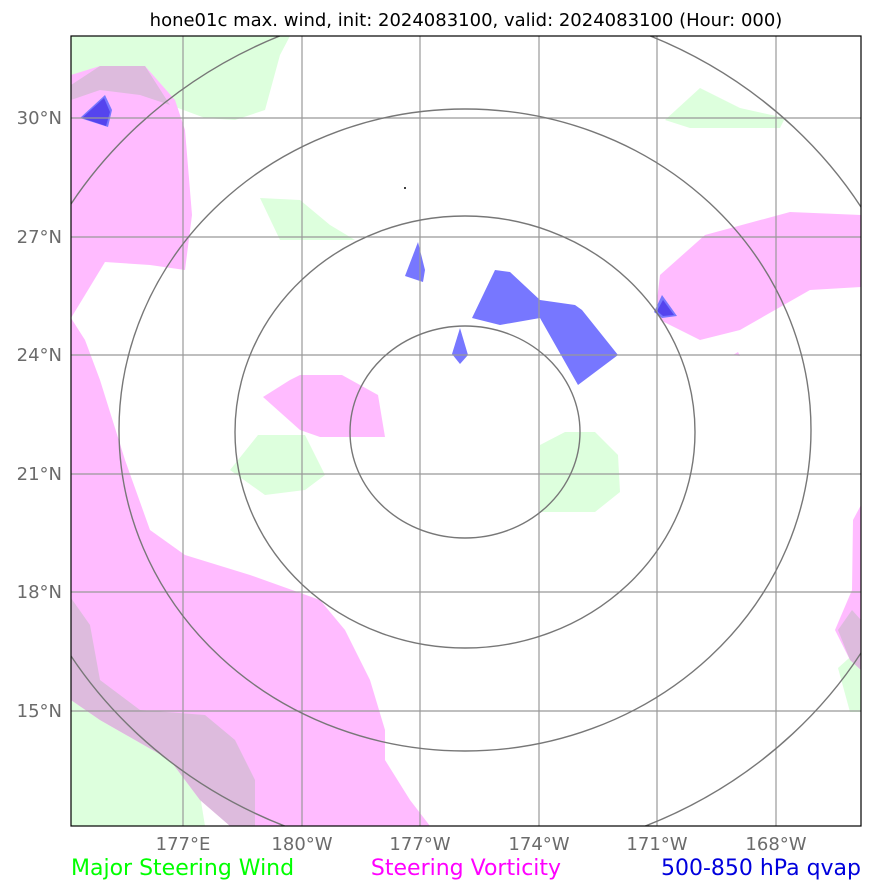 Image resolution: width=873 pixels, height=891 pixels. Describe the element at coordinates (466, 868) in the screenshot. I see `legend-steering-vorticity: Steering Vorticity` at that location.